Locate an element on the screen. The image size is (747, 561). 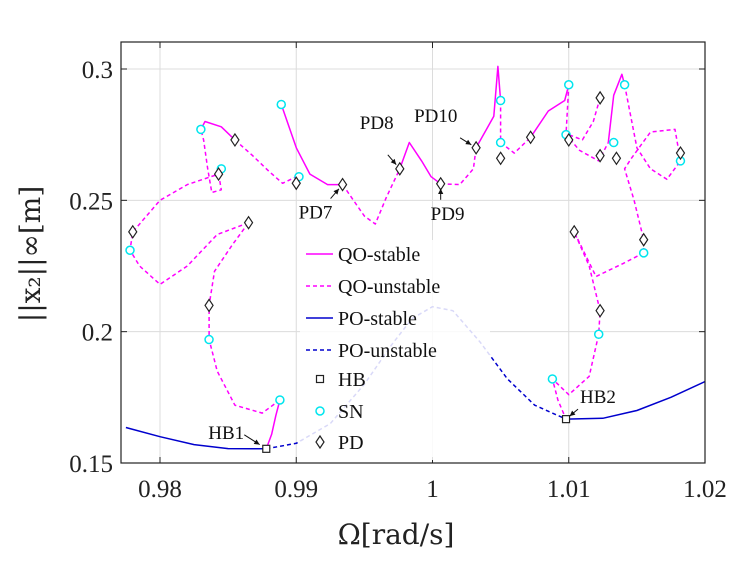
legend-label-po-stable: PO-stable is located at coordinates (377, 319).